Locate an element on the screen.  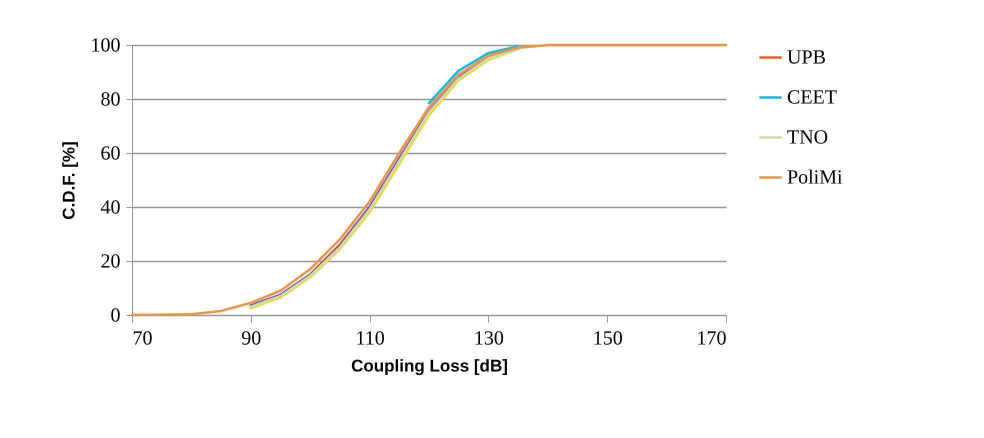
legend-label: CEET is located at coordinates (812, 97).